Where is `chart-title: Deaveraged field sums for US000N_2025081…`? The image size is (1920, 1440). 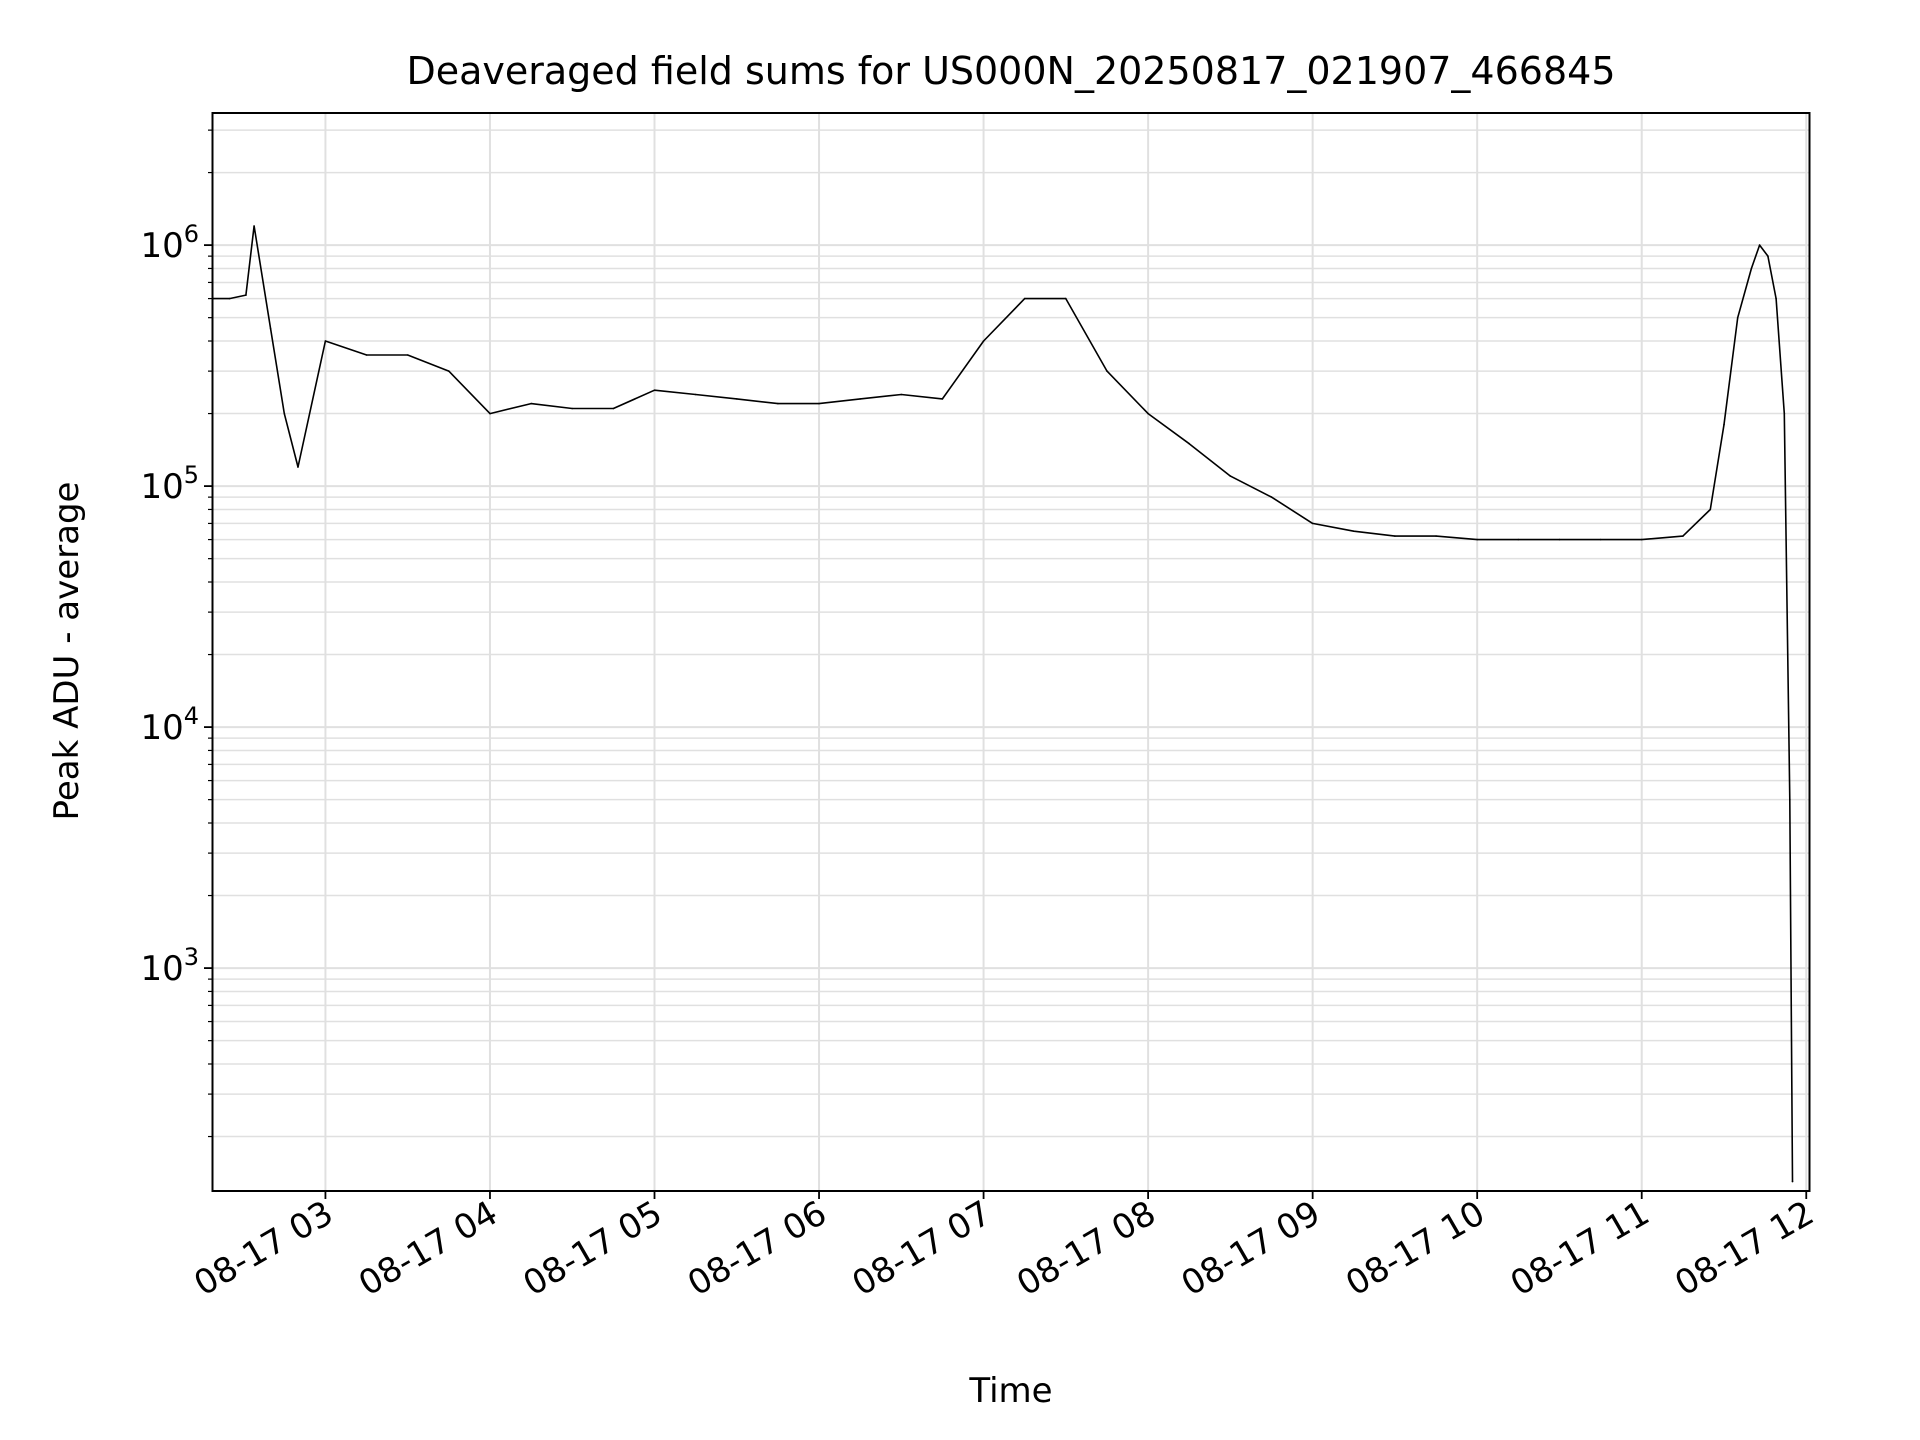 chart-title: Deaveraged field sums for US000N_2025081… is located at coordinates (1010, 71).